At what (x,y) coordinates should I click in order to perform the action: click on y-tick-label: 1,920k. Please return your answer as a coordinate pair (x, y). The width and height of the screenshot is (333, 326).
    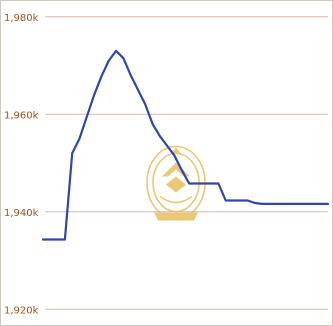
    Looking at the image, I should click on (21, 310).